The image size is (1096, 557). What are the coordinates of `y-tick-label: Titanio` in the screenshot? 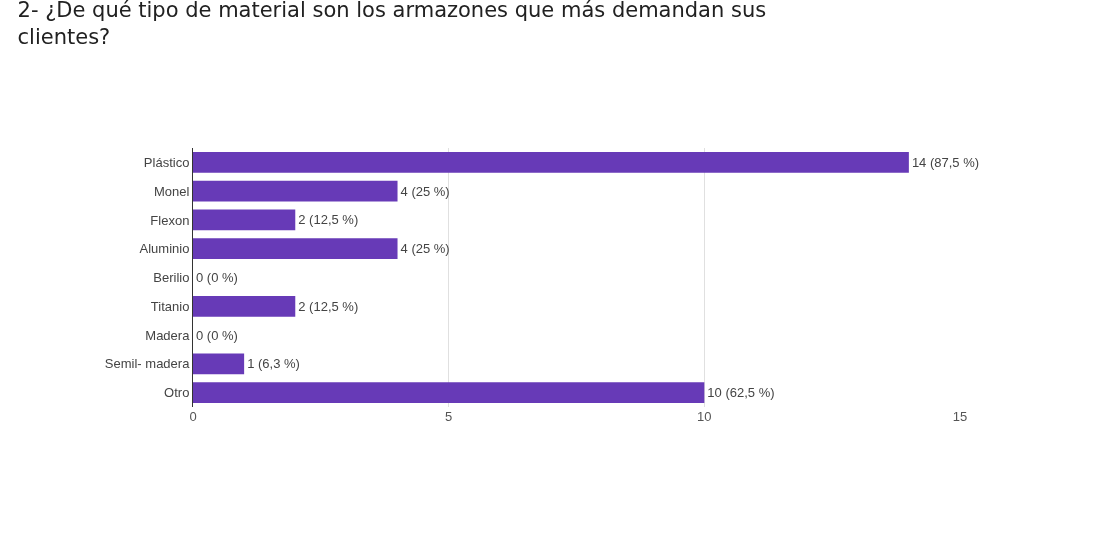 It's located at (170, 306).